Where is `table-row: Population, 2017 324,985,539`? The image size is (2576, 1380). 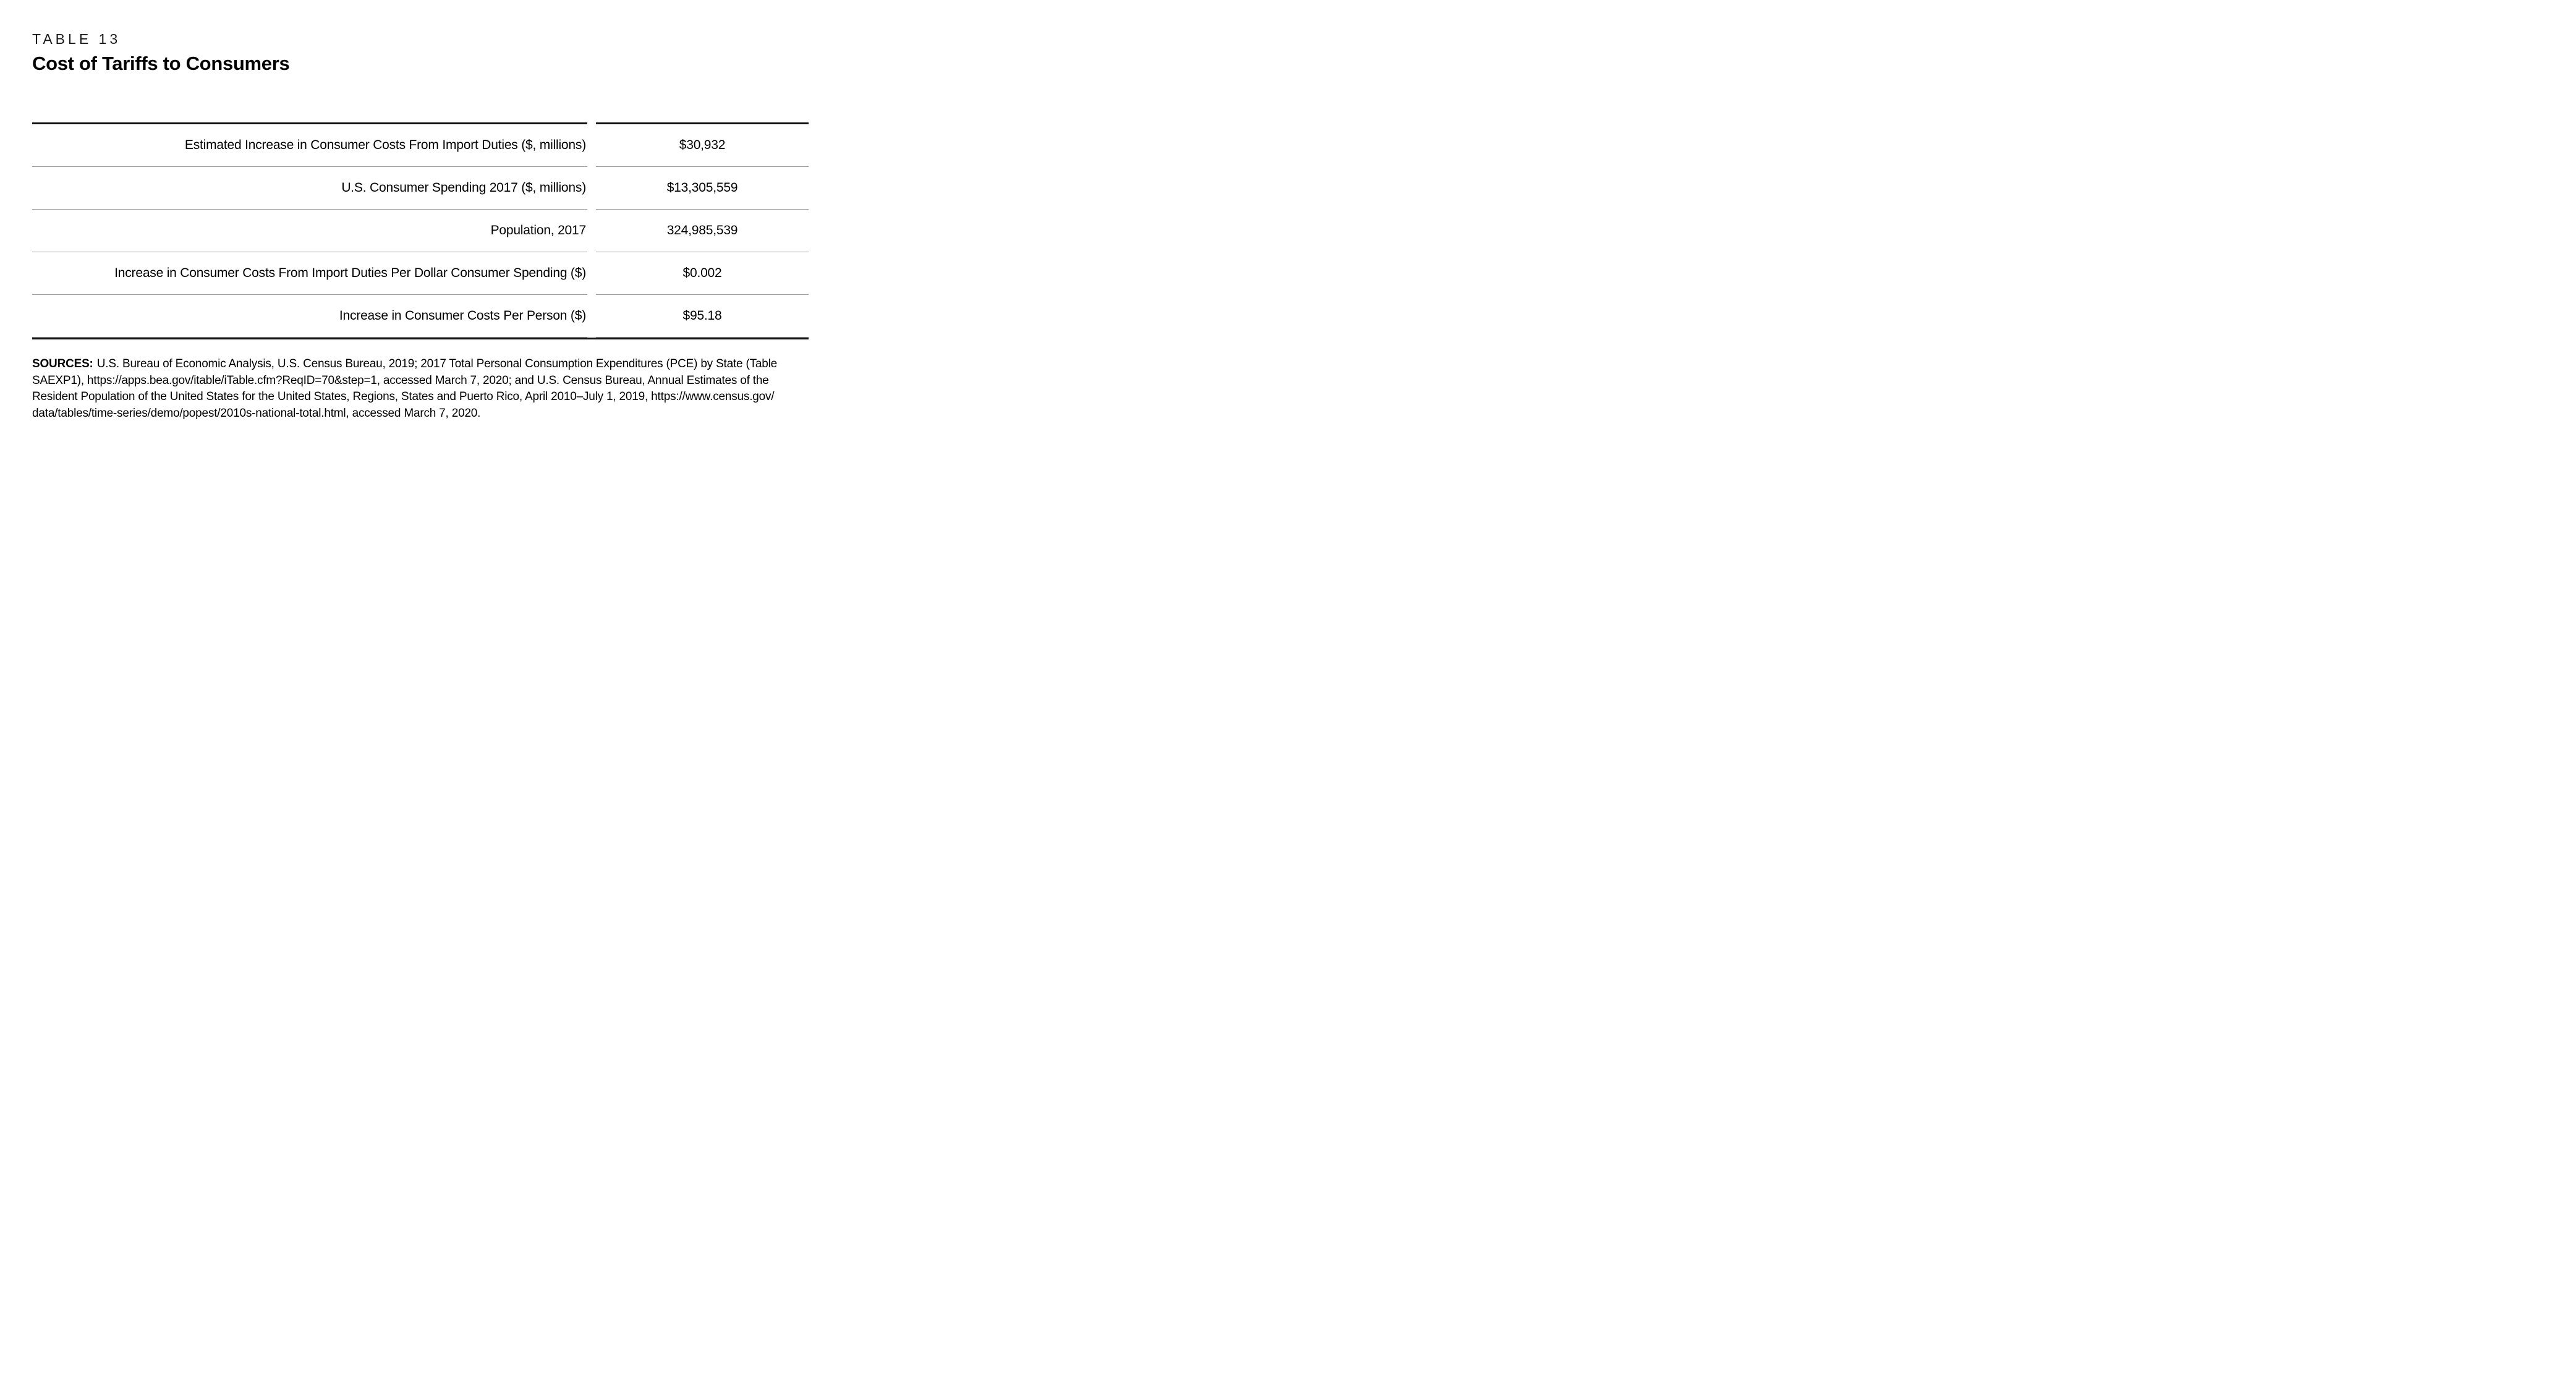
table-row: Population, 2017 324,985,539 is located at coordinates (420, 231).